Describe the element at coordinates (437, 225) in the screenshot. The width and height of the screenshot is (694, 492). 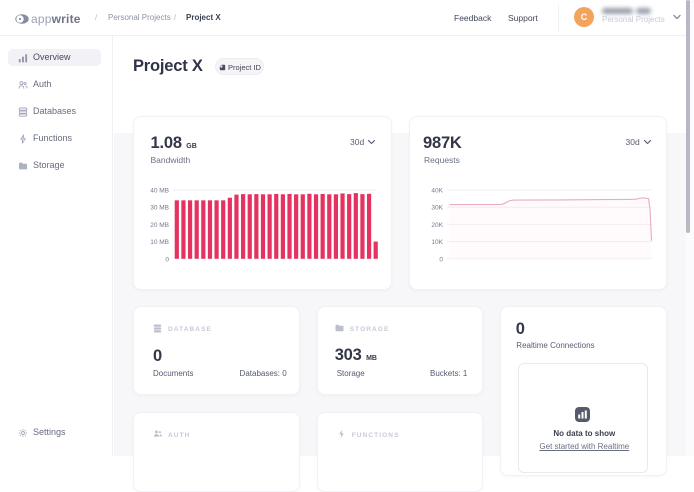
I see `svg-text: 20K` at that location.